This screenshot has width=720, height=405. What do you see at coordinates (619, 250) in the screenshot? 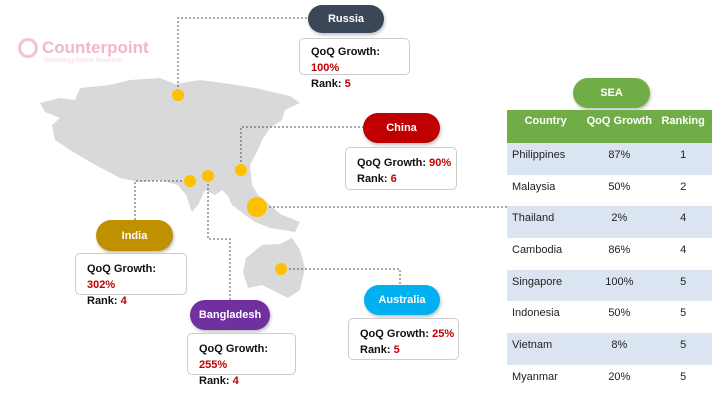
I see `growth-cell: 86%` at bounding box center [619, 250].